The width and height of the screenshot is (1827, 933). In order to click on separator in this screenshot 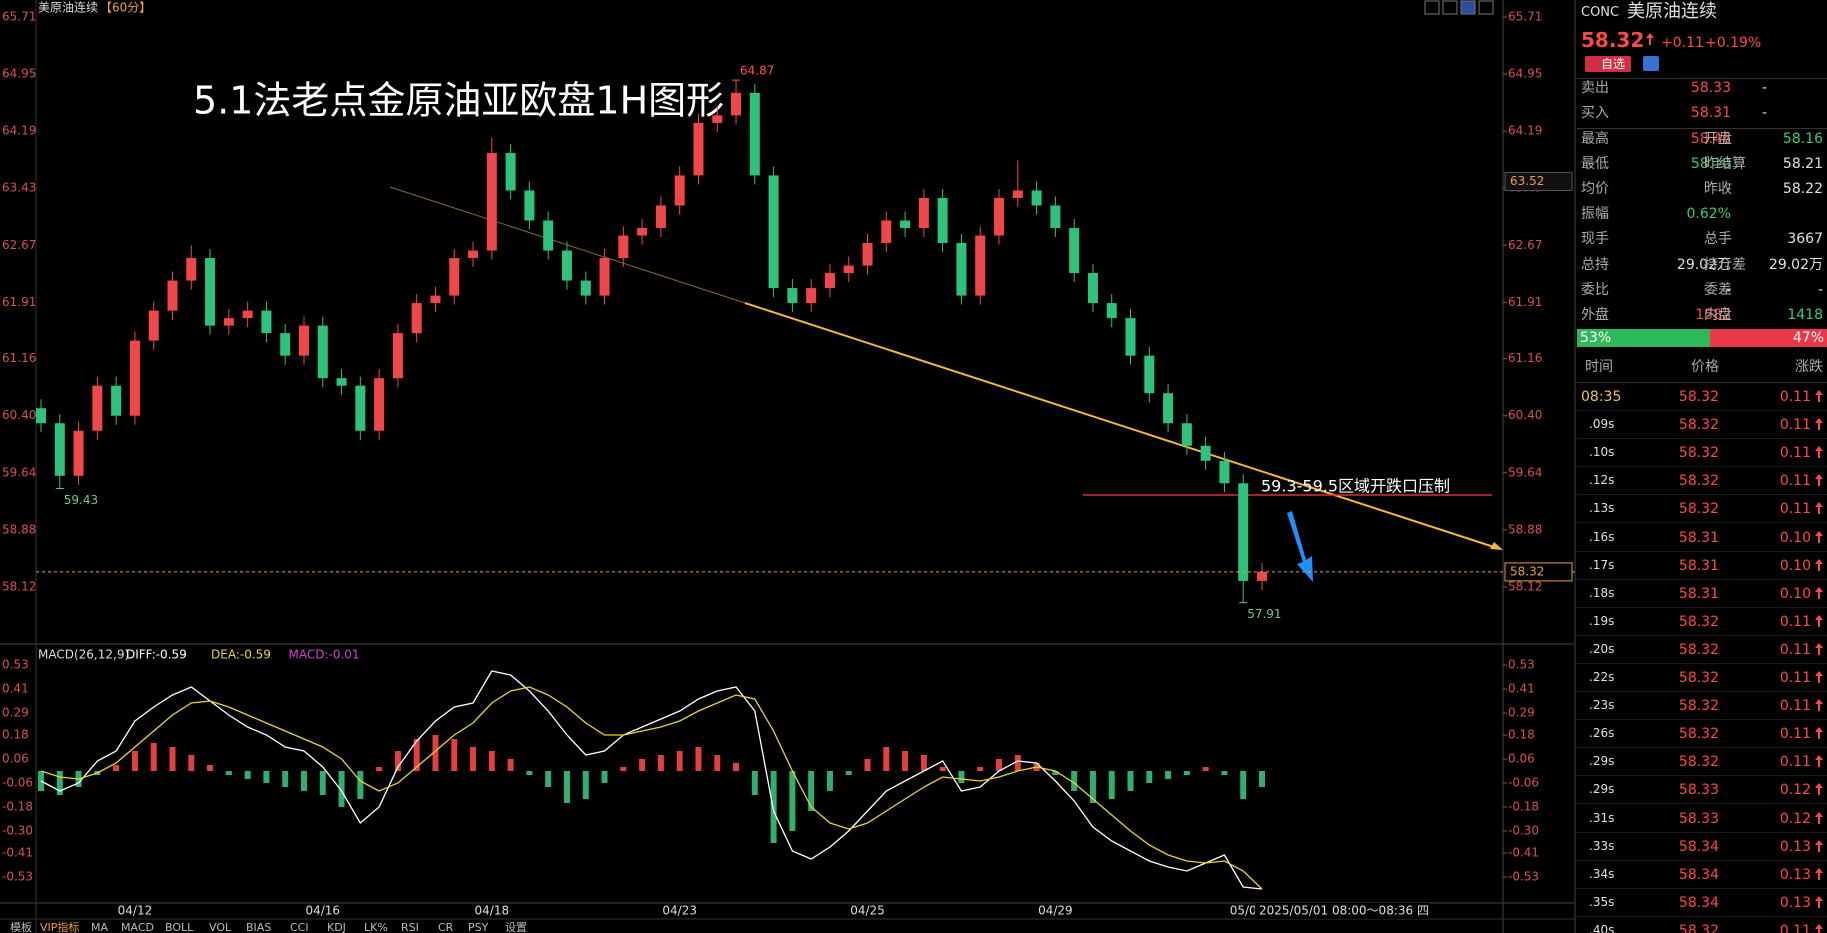, I will do `click(1702, 382)`.